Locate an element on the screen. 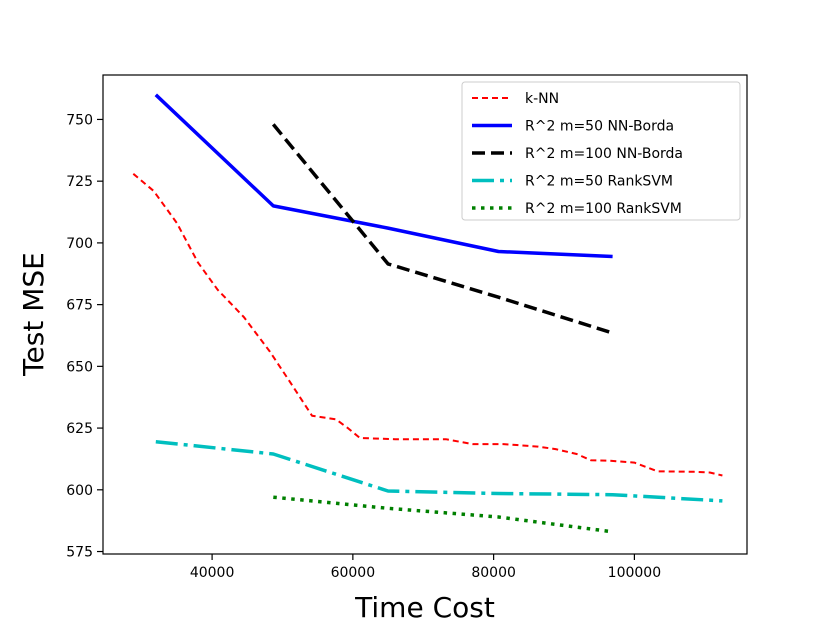  x-tick-label: 60000 is located at coordinates (353, 573).